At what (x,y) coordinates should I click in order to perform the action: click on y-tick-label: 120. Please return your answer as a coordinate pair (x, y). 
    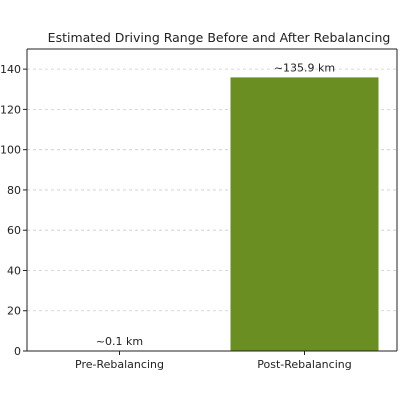
    Looking at the image, I should click on (10, 109).